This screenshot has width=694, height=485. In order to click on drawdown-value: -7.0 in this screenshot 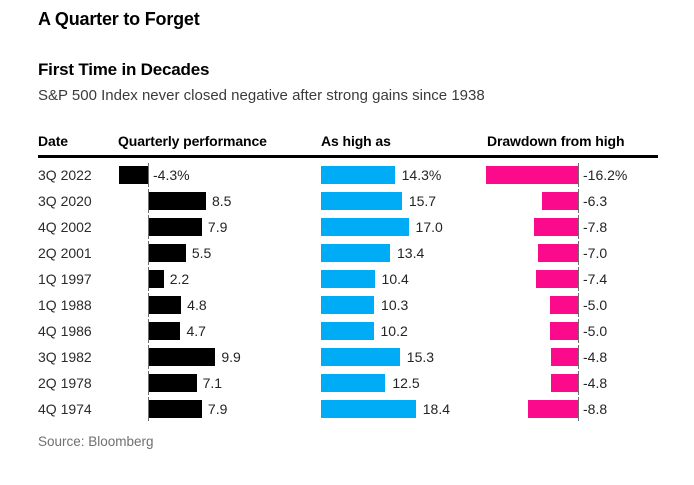, I will do `click(595, 253)`.